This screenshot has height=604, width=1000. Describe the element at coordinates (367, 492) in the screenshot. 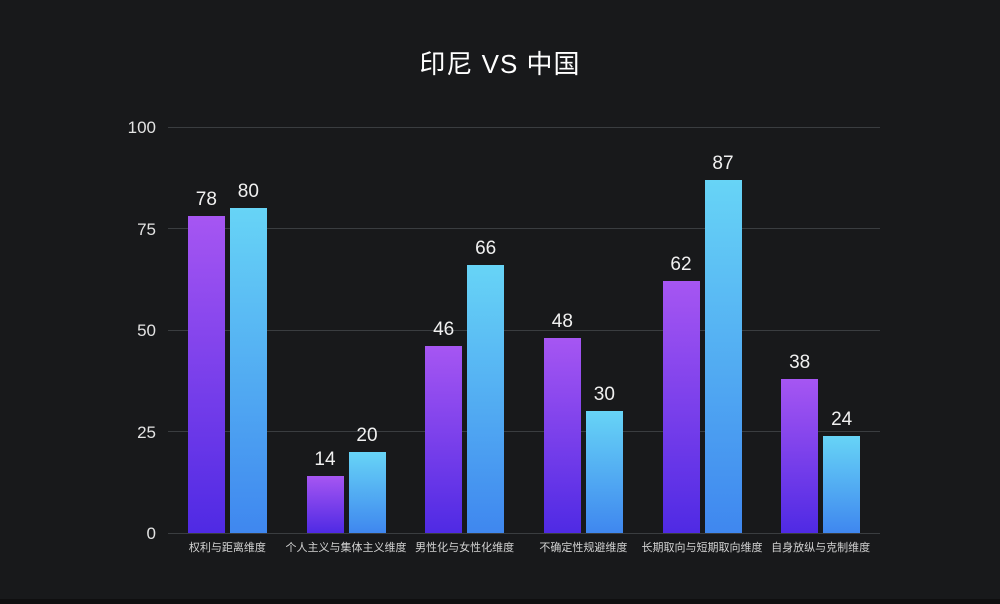

I see `bar-中国-个人主义与集体主义维度` at that location.